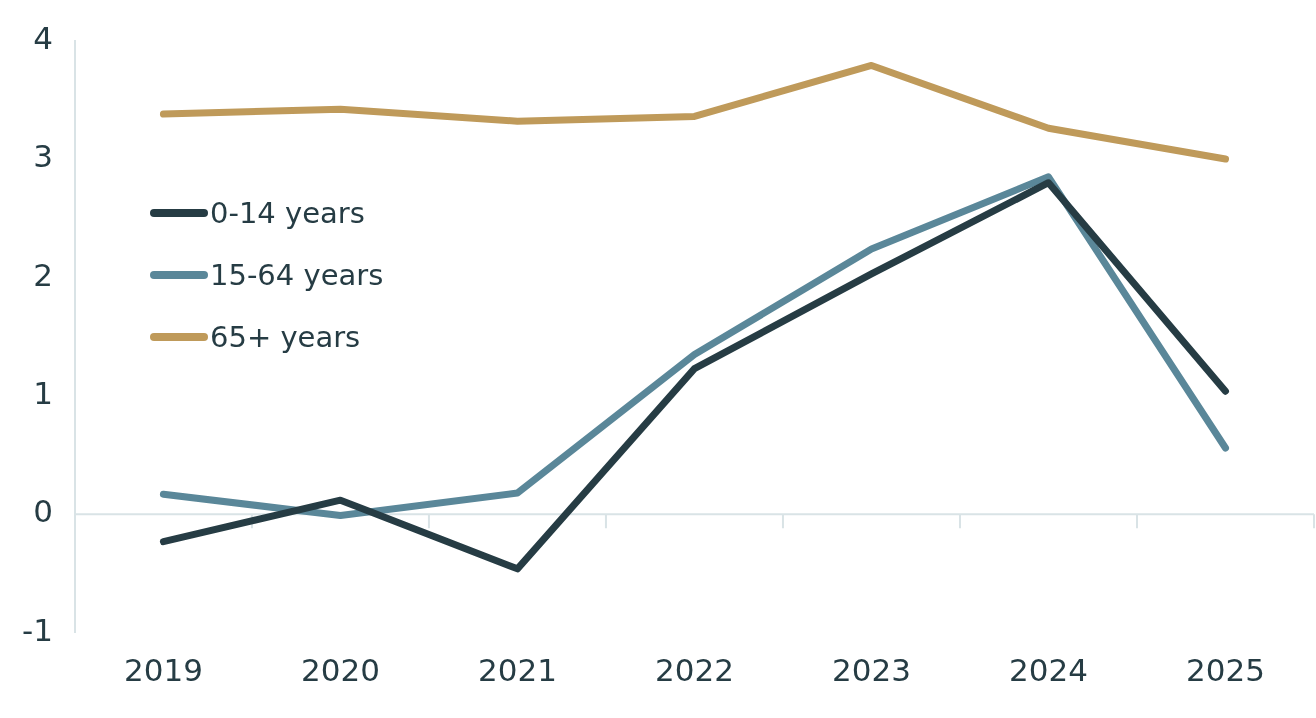 This screenshot has width=1316, height=718. Describe the element at coordinates (340, 670) in the screenshot. I see `x-tick-label: 2020` at that location.